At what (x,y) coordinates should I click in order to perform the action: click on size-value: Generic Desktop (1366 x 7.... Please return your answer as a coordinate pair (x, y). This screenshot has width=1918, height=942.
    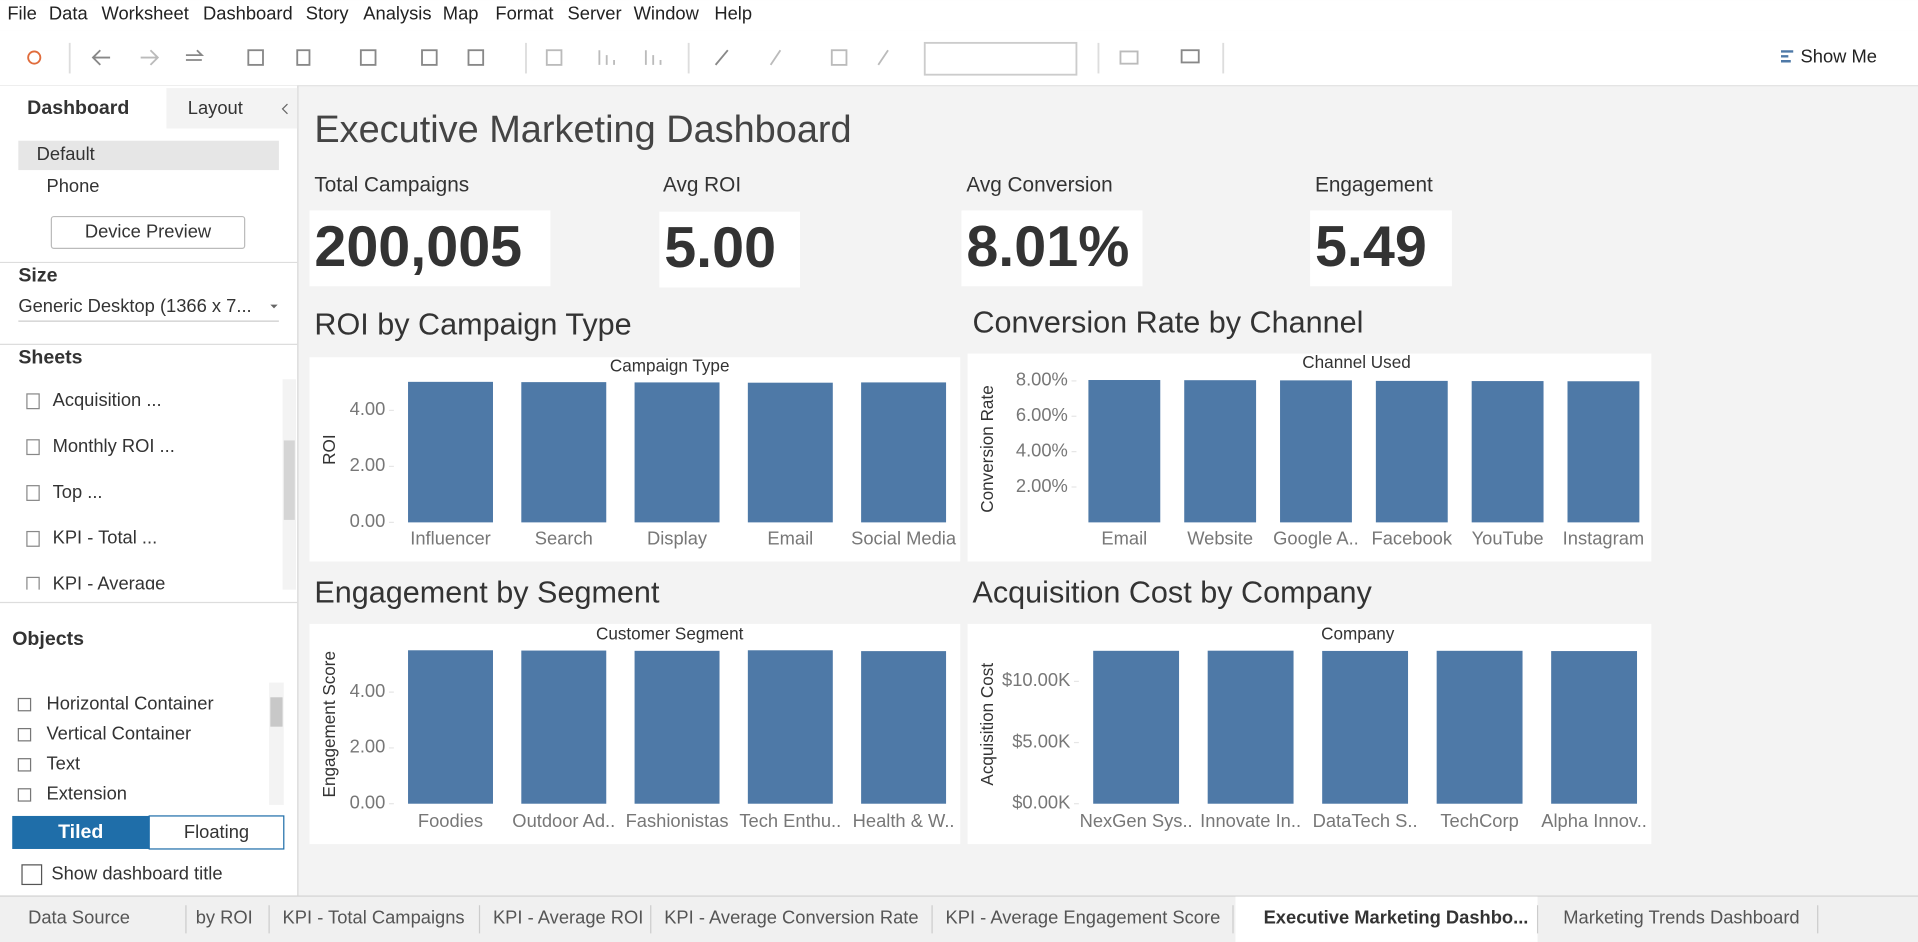
    Looking at the image, I should click on (134, 305).